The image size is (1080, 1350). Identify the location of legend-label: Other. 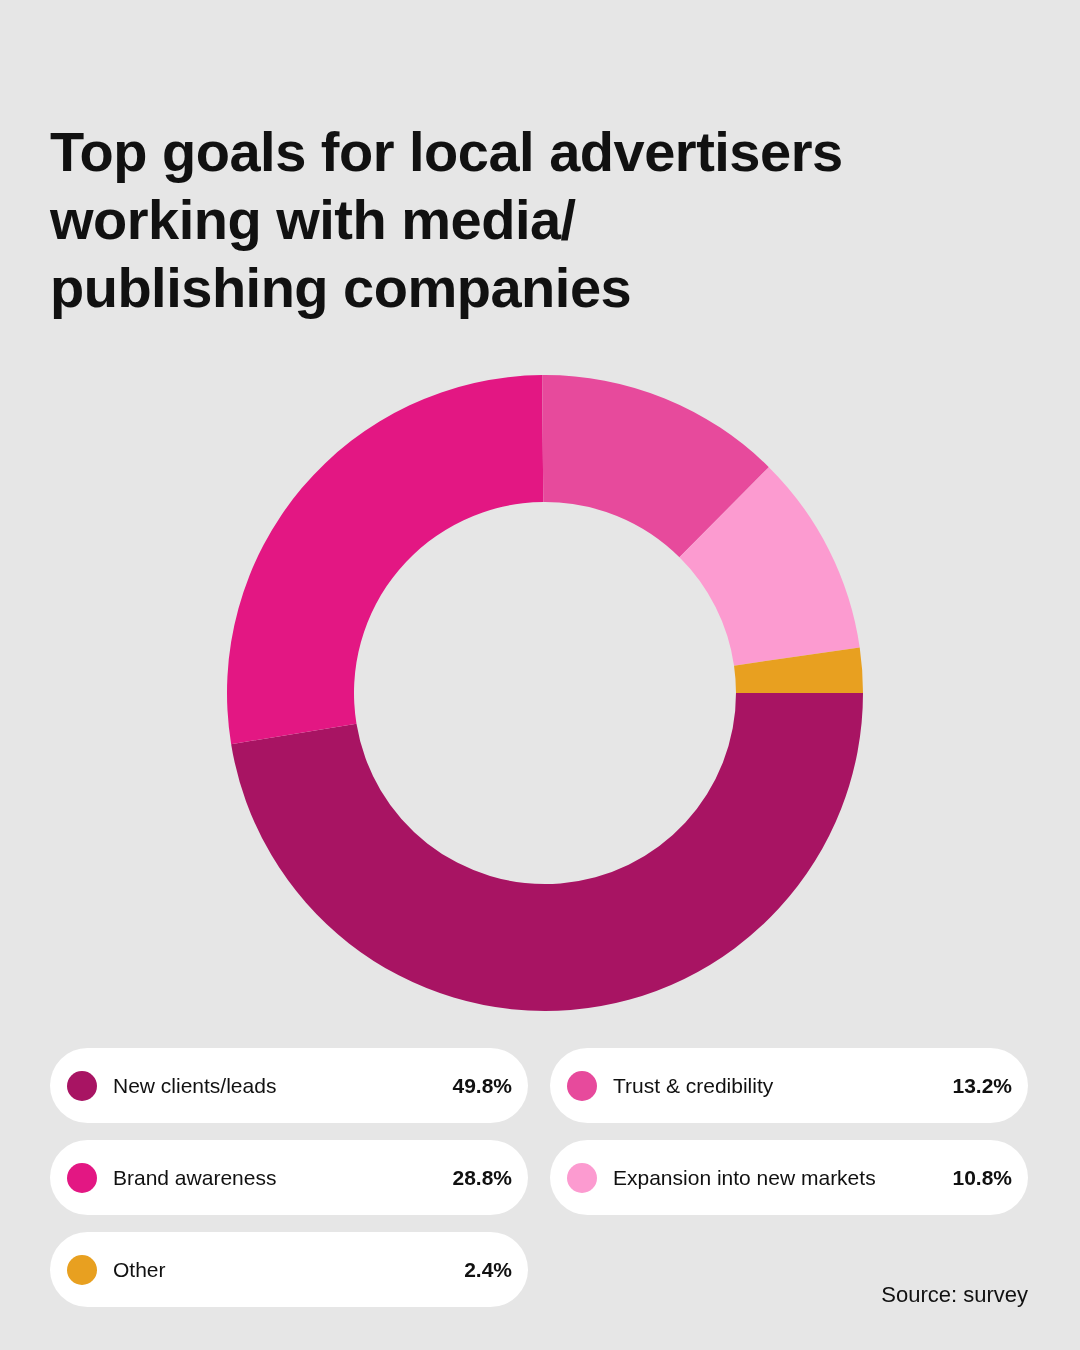
(140, 1269).